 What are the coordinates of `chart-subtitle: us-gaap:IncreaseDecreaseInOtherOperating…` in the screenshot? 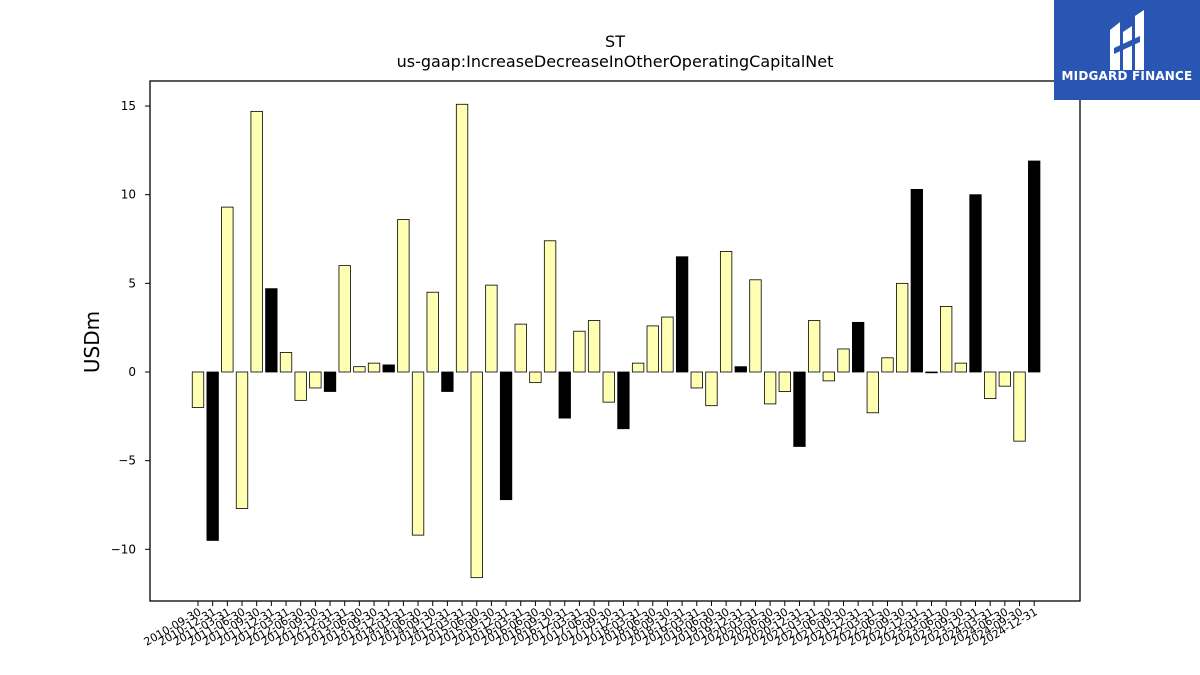 It's located at (615, 61).